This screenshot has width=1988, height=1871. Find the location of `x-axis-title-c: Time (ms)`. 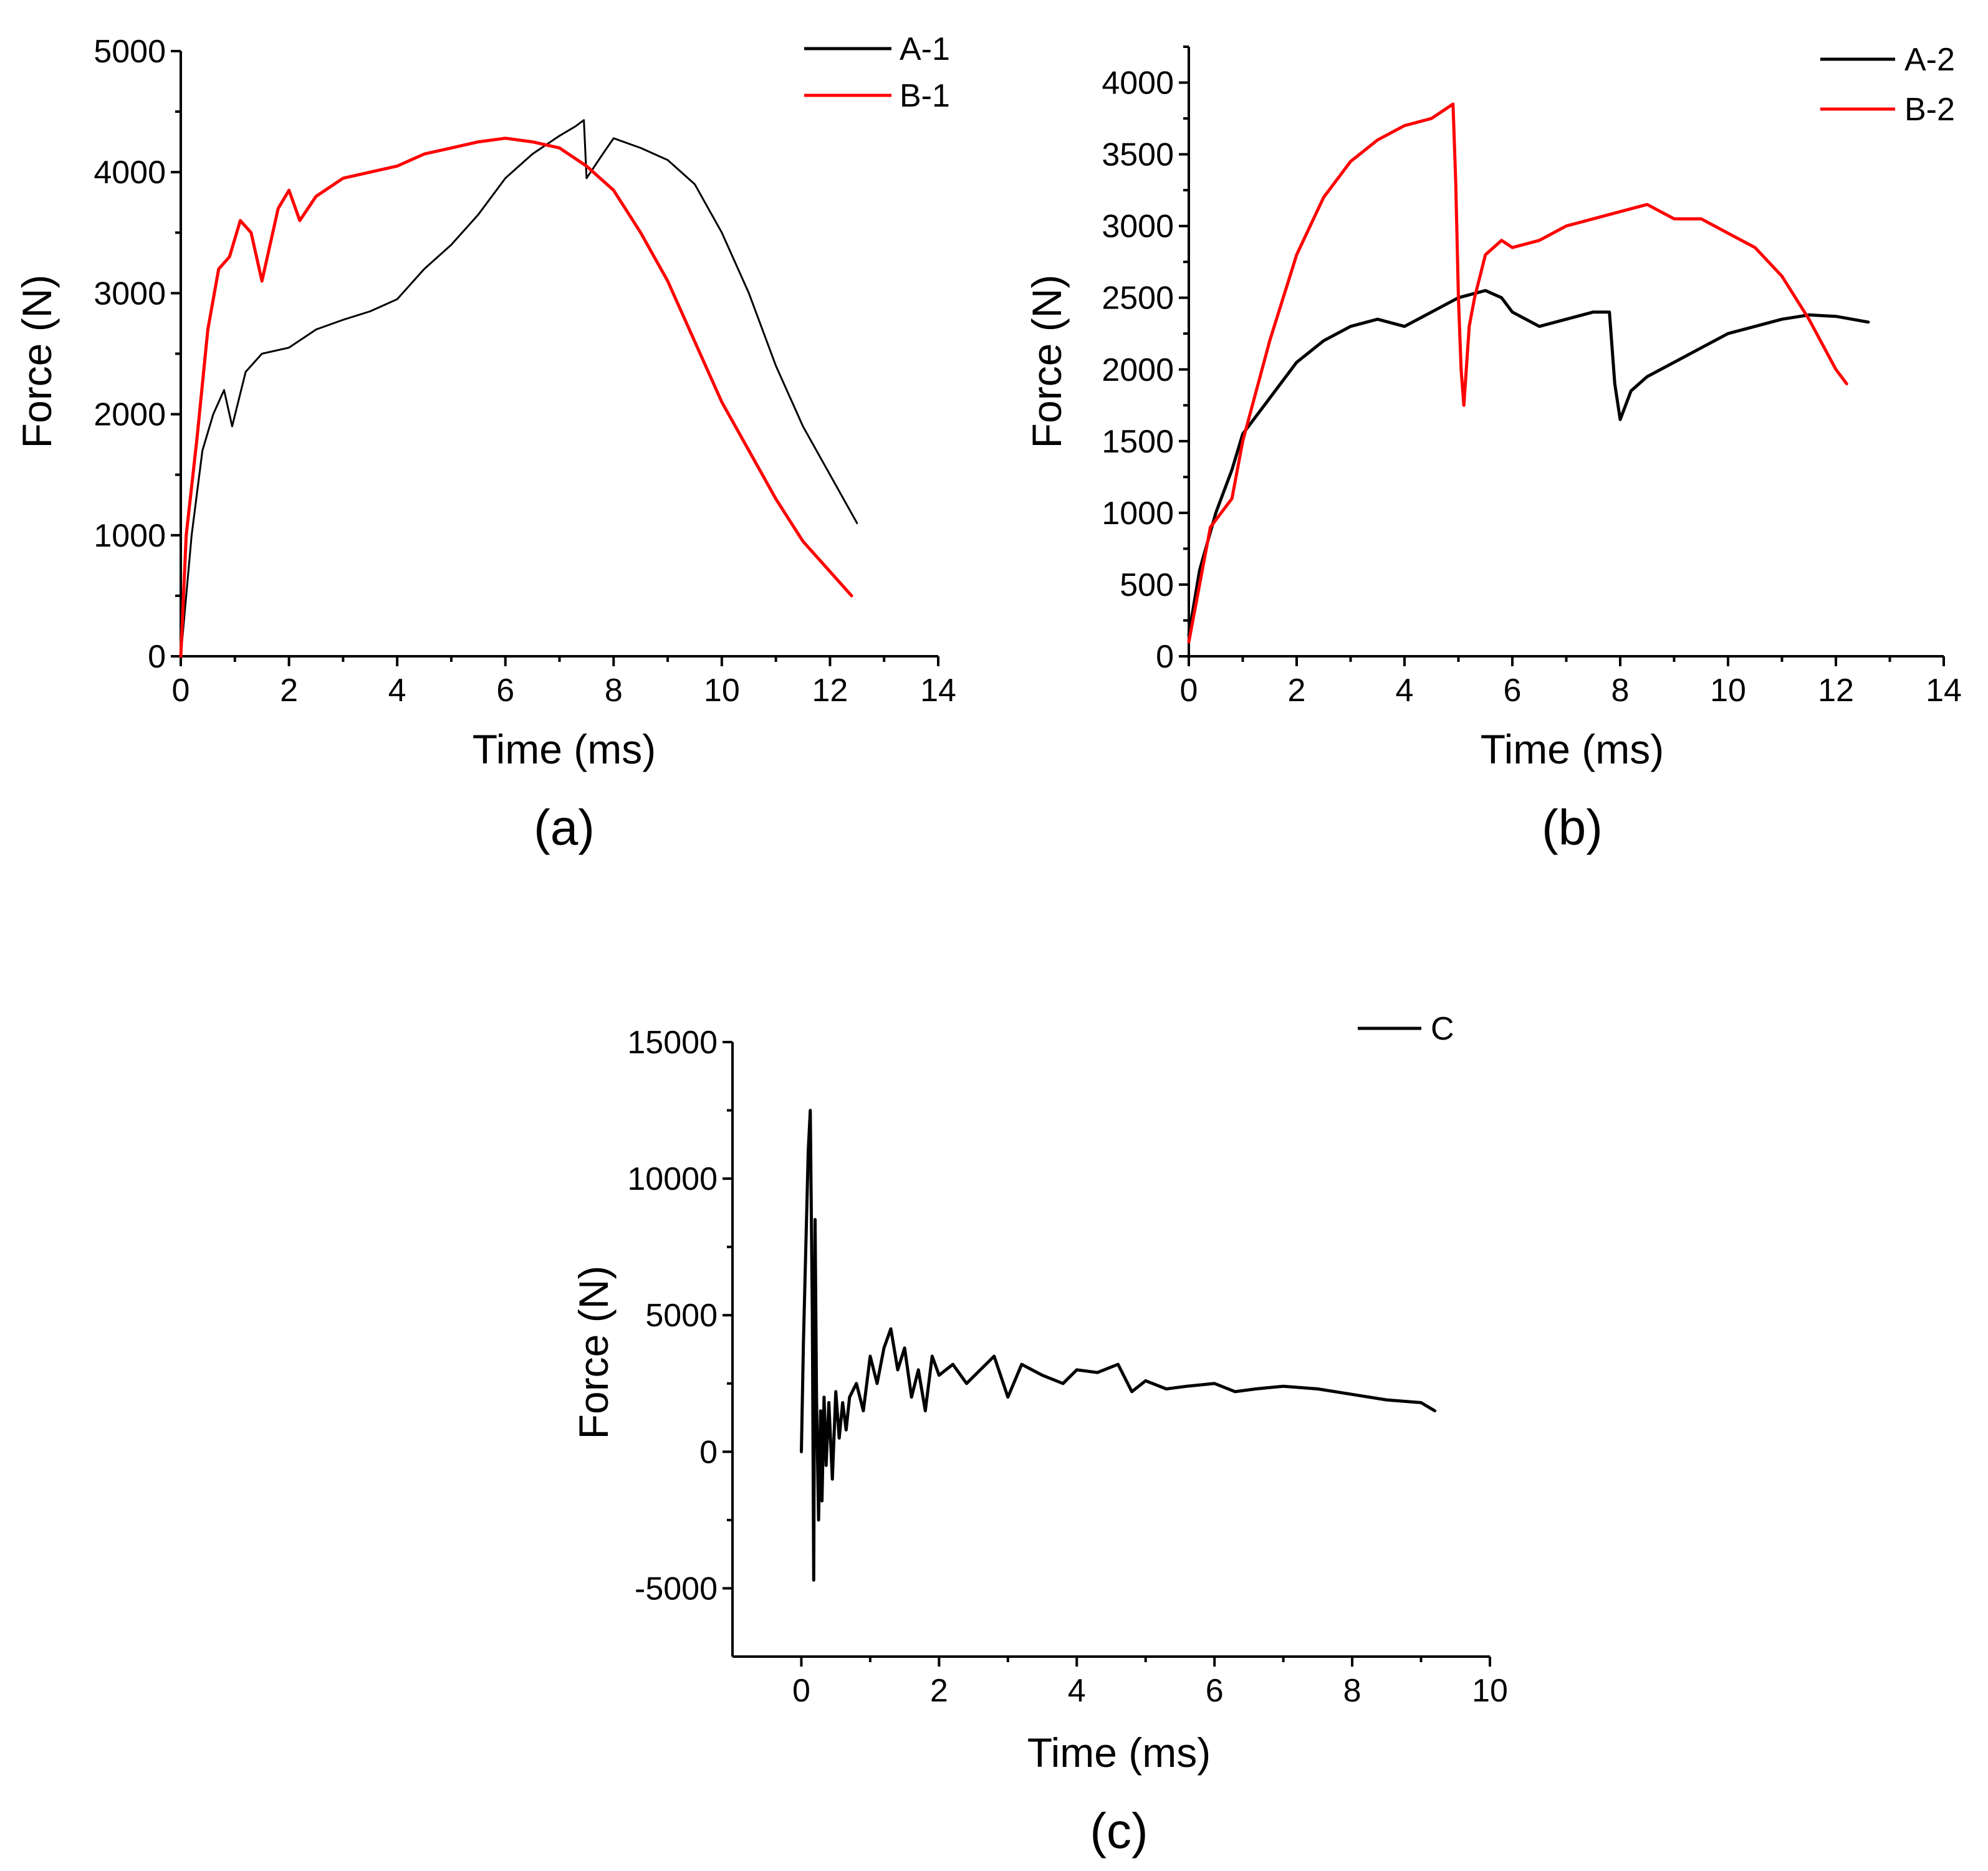

x-axis-title-c: Time (ms) is located at coordinates (1119, 1753).